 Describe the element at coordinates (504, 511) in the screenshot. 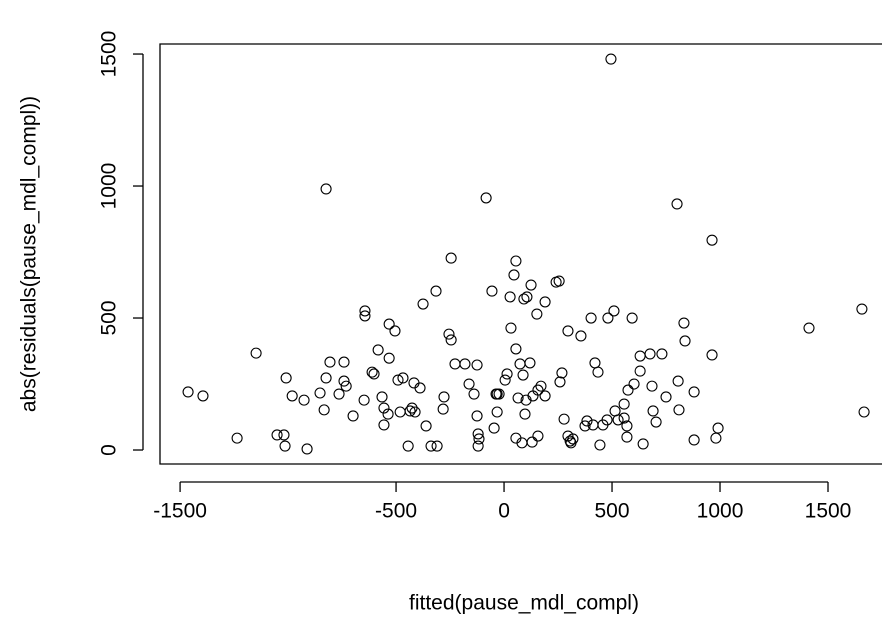

I see `x-tick-label: 0` at that location.